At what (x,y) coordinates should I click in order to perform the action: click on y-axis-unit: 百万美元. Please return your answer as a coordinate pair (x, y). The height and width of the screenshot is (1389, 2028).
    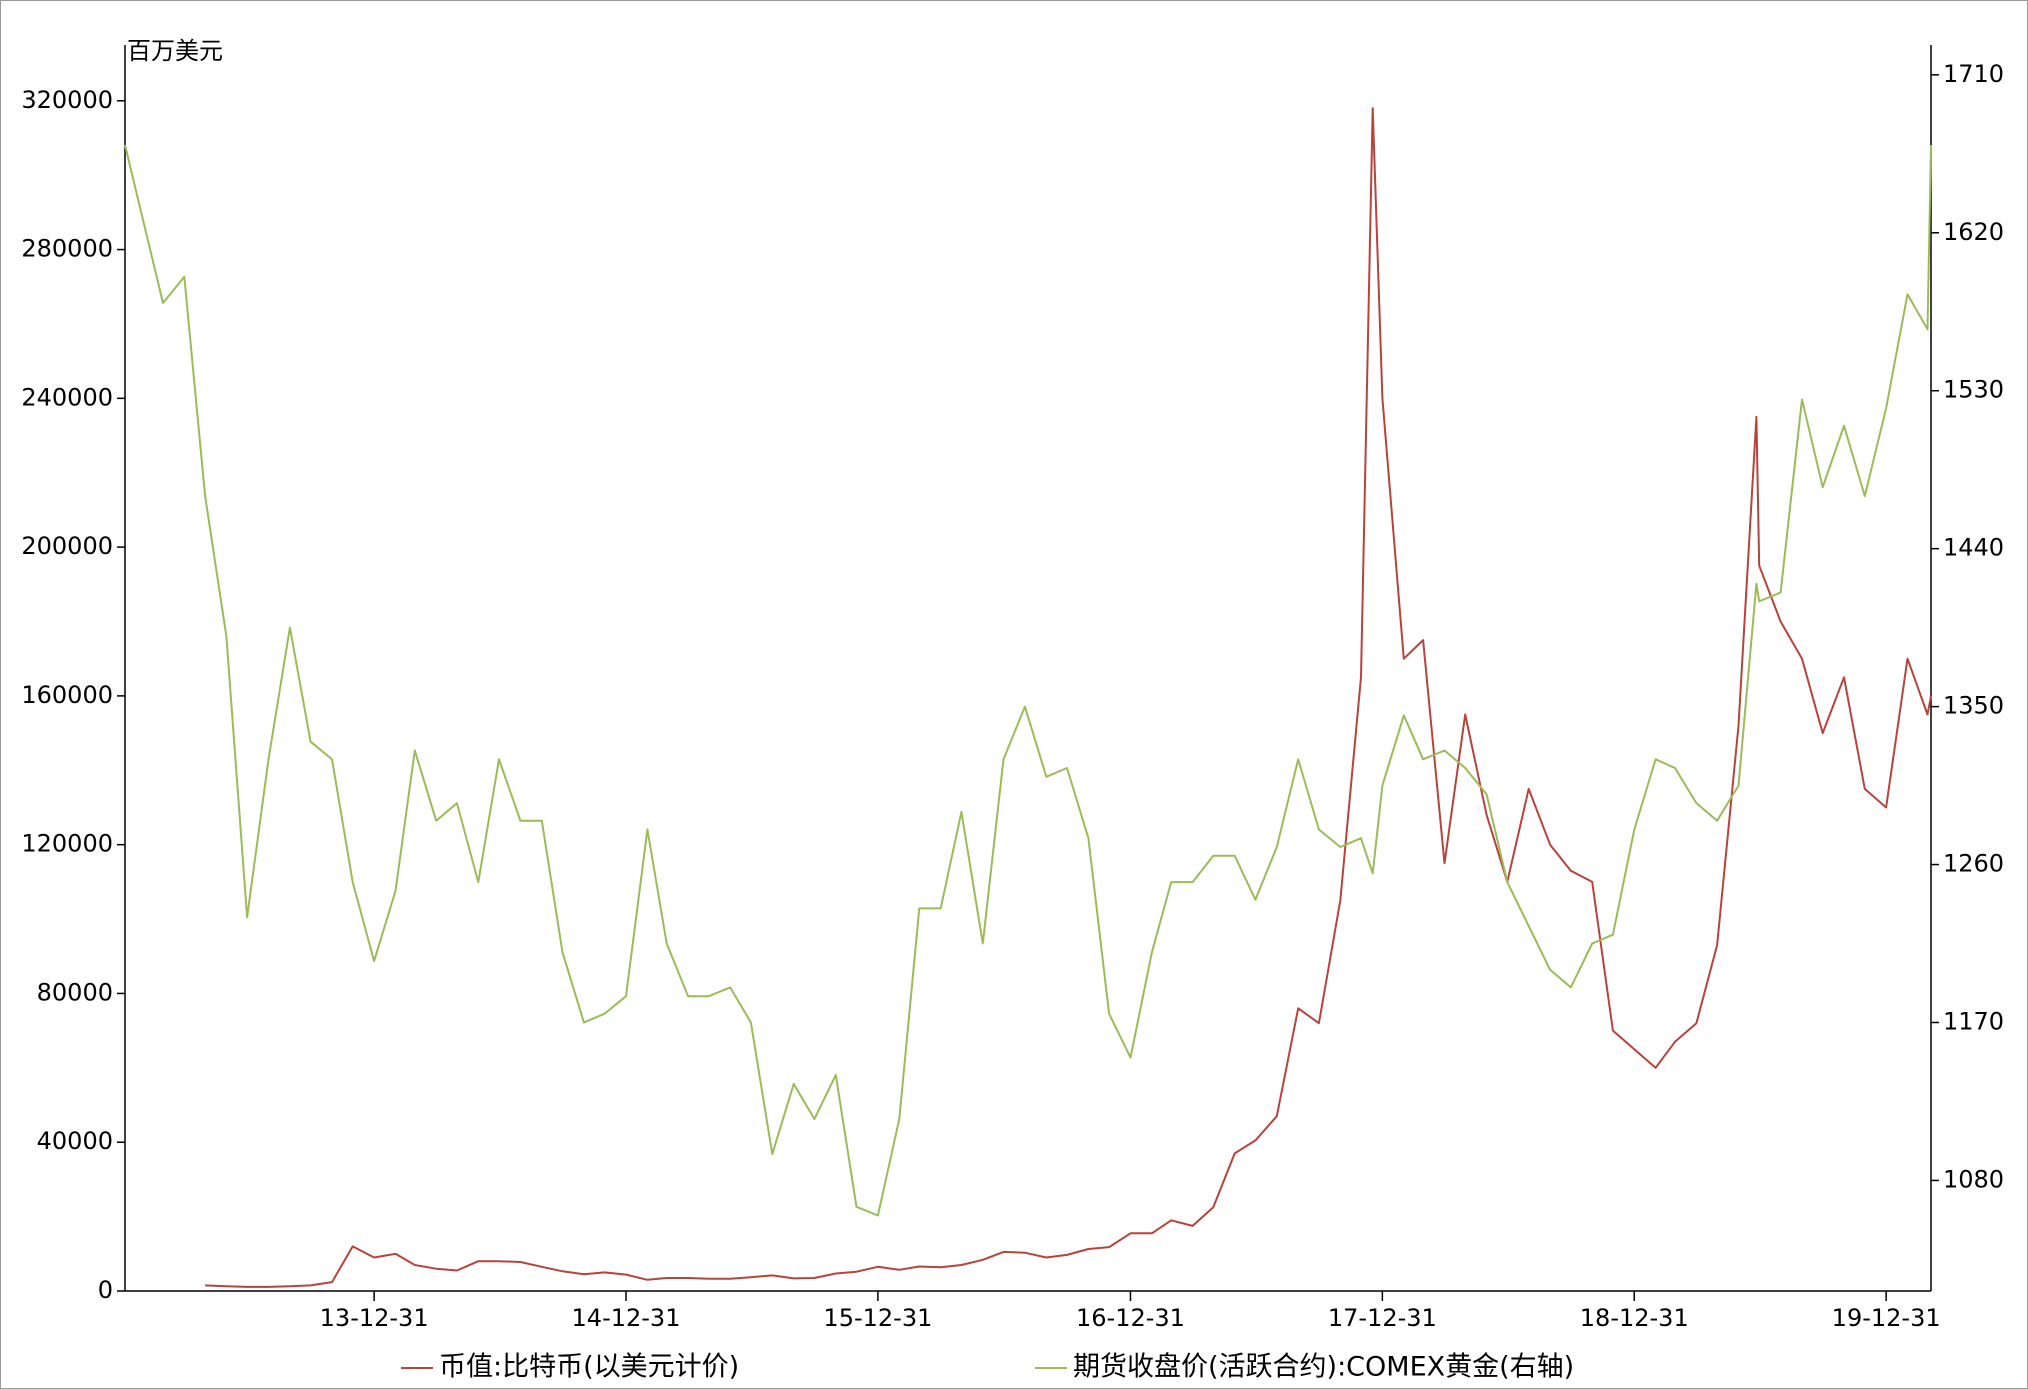
    Looking at the image, I should click on (175, 51).